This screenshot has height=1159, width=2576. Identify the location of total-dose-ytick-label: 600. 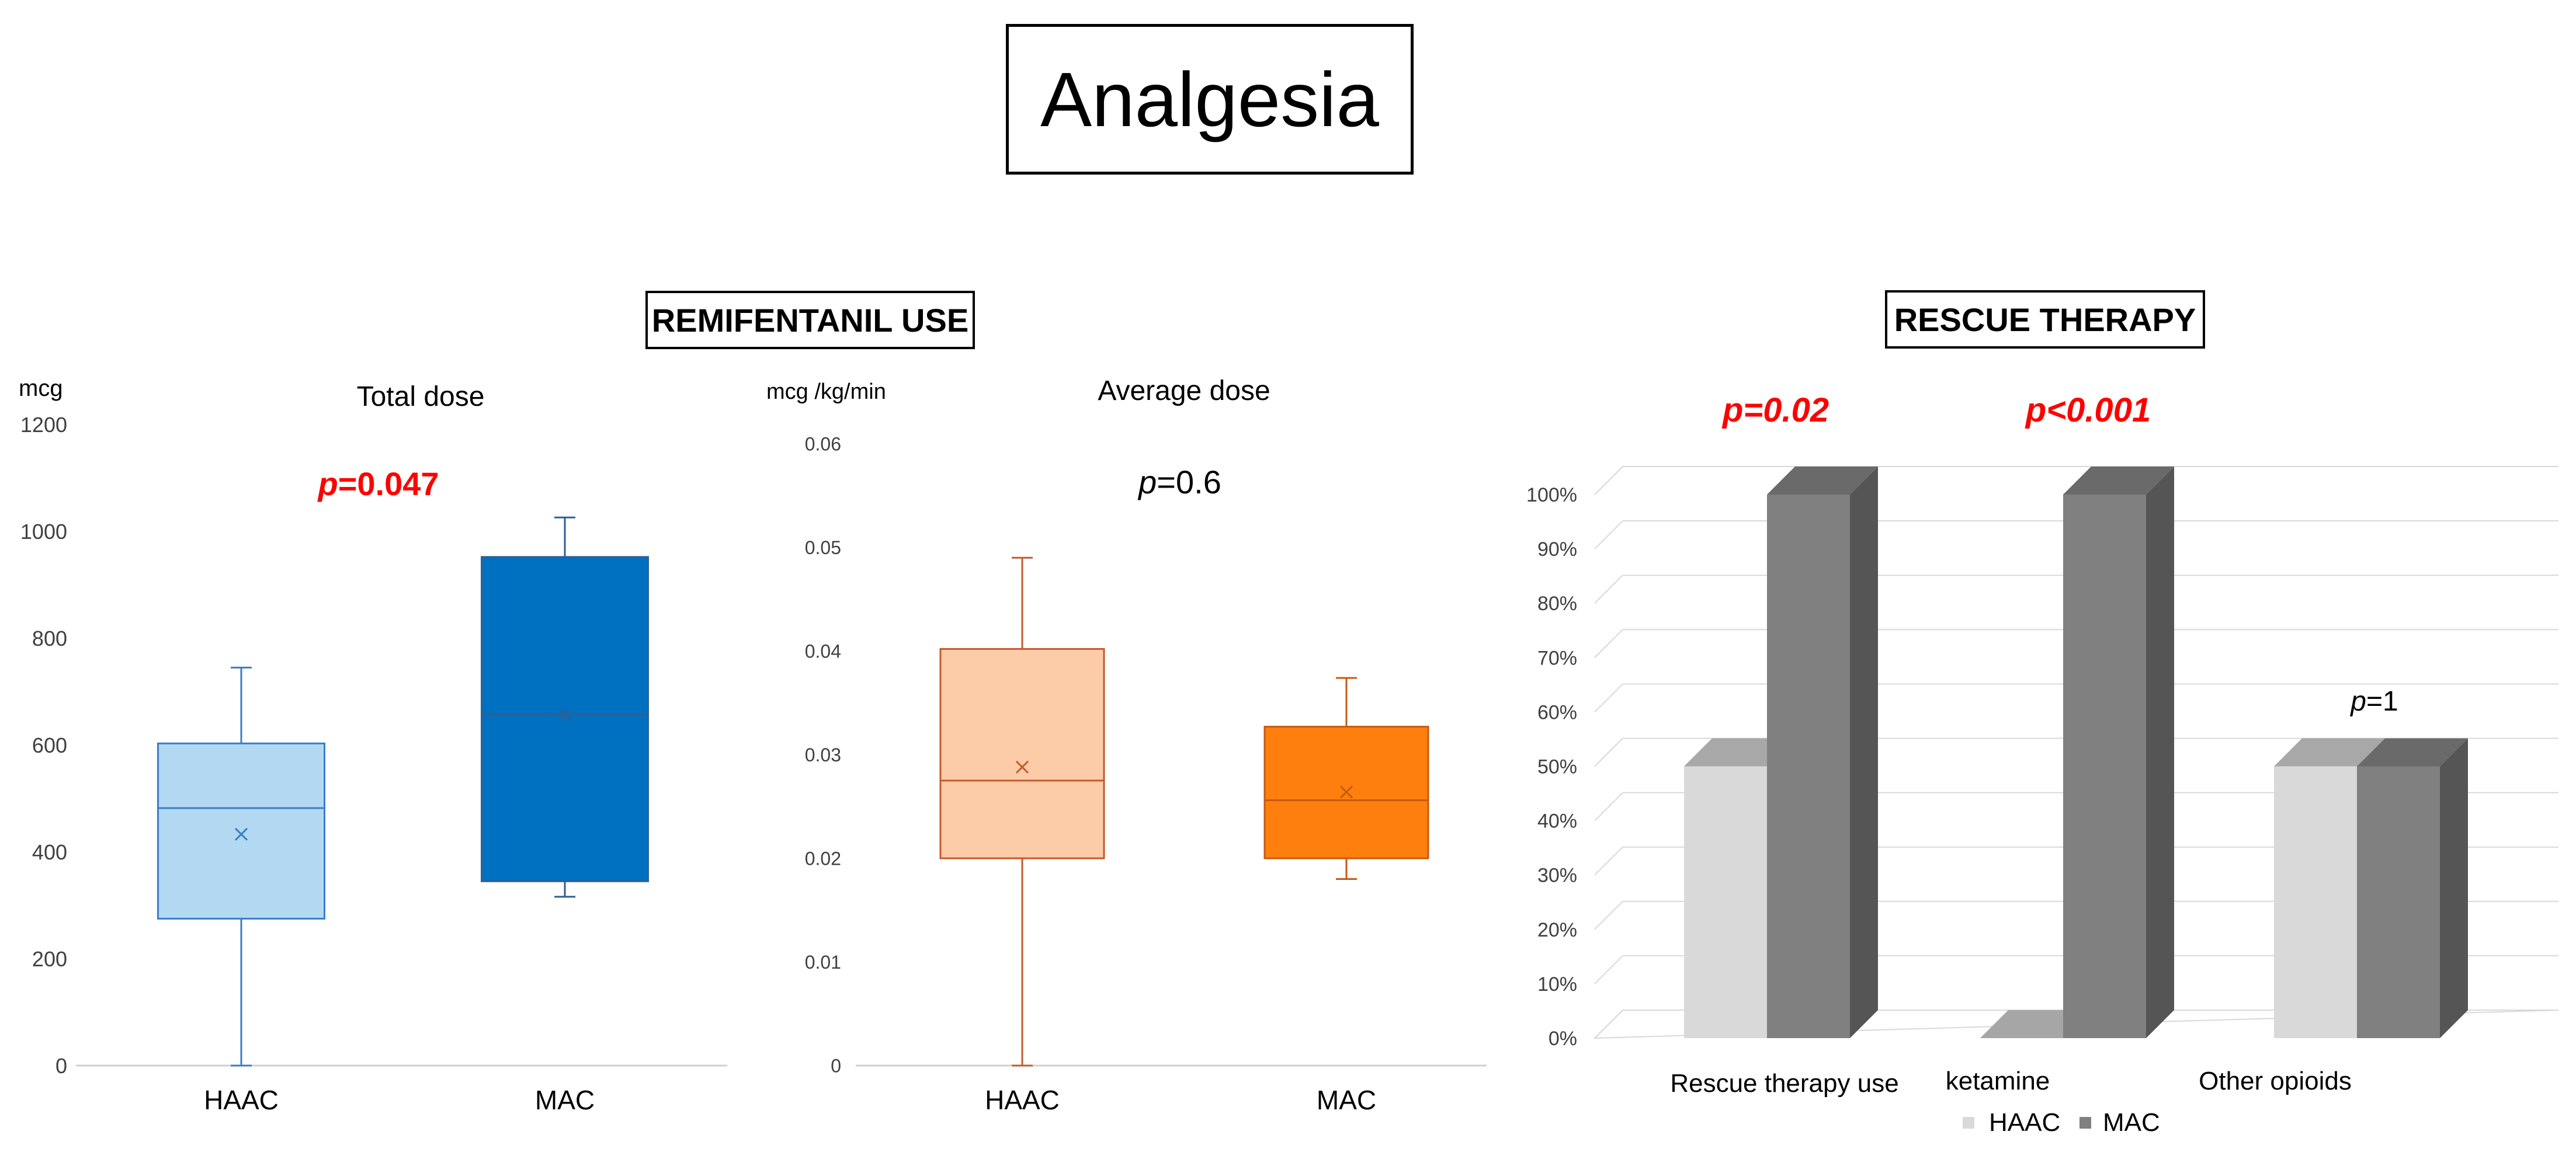
(49, 745).